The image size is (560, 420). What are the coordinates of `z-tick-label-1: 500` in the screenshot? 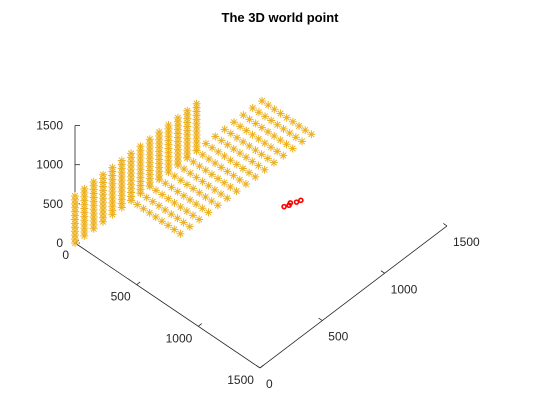 It's located at (53, 204).